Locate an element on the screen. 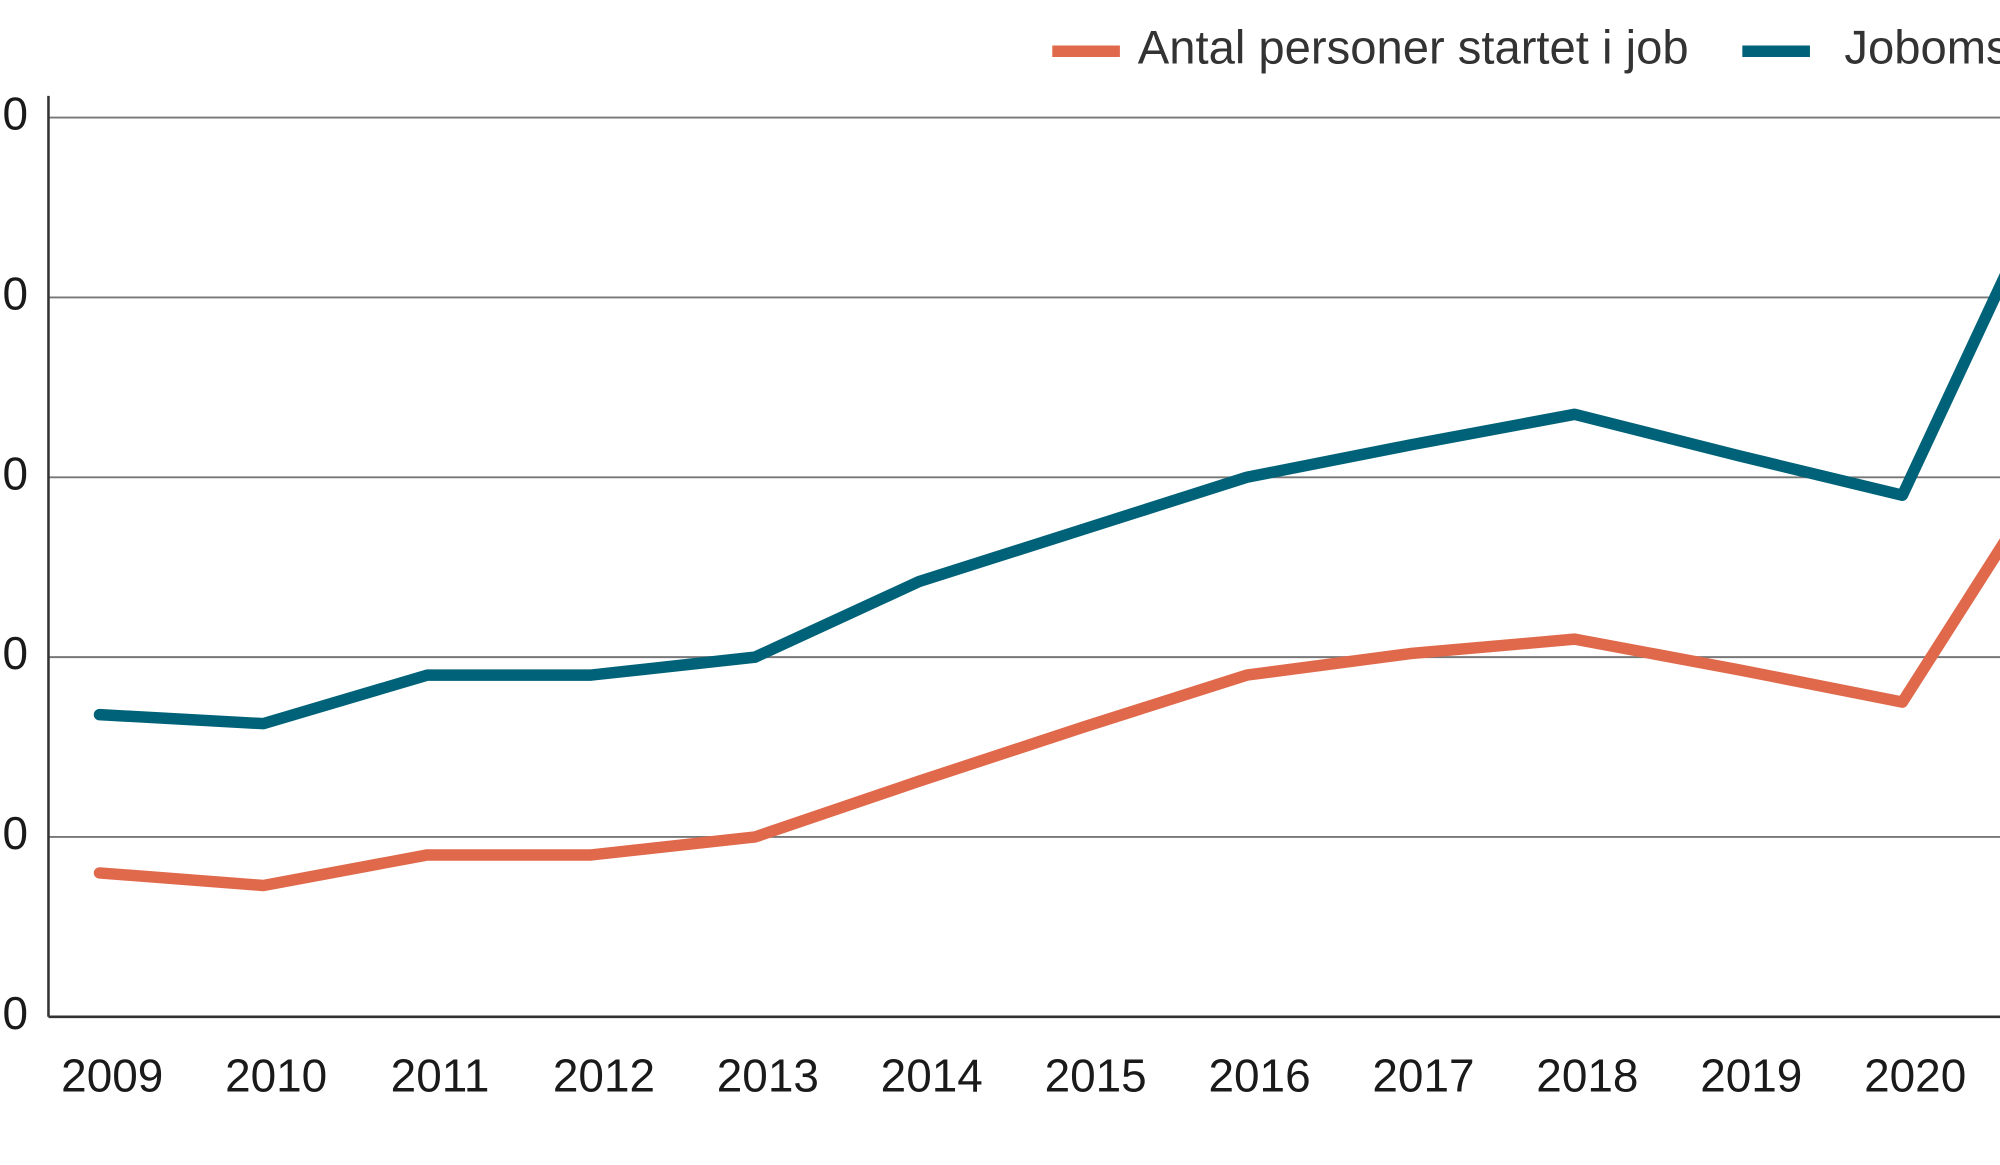 This screenshot has height=1165, width=2000. x-tick-label: 2019 is located at coordinates (1751, 1075).